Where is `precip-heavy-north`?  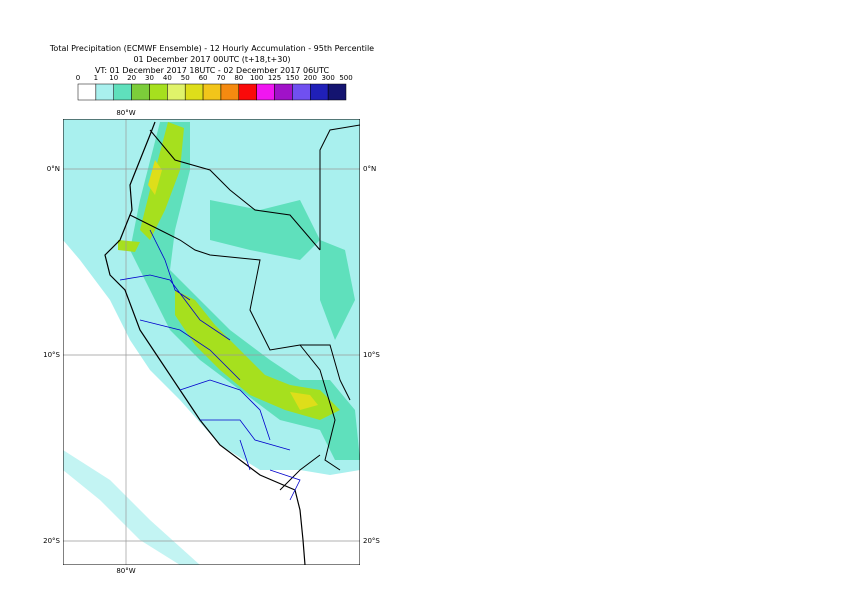 precip-heavy-north is located at coordinates (162, 181).